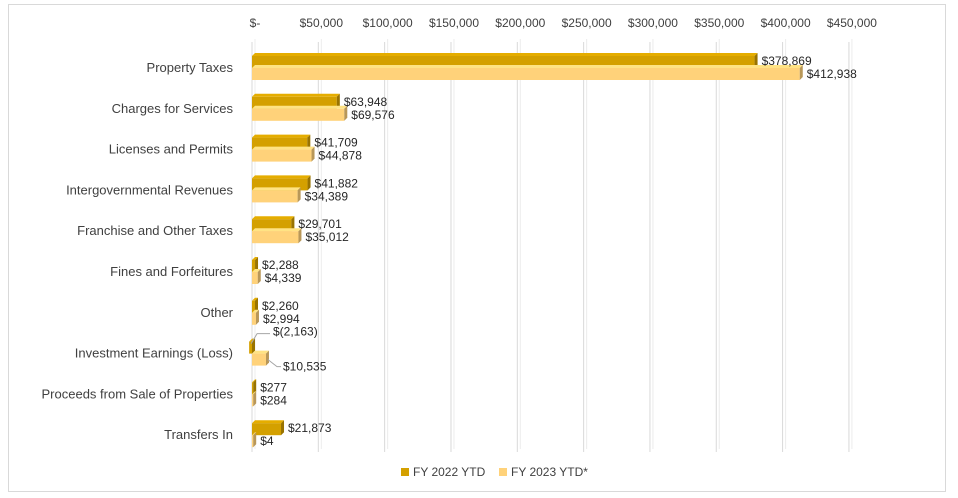 The image size is (958, 498). Describe the element at coordinates (267, 441) in the screenshot. I see `data-label-fy2023: $4` at that location.